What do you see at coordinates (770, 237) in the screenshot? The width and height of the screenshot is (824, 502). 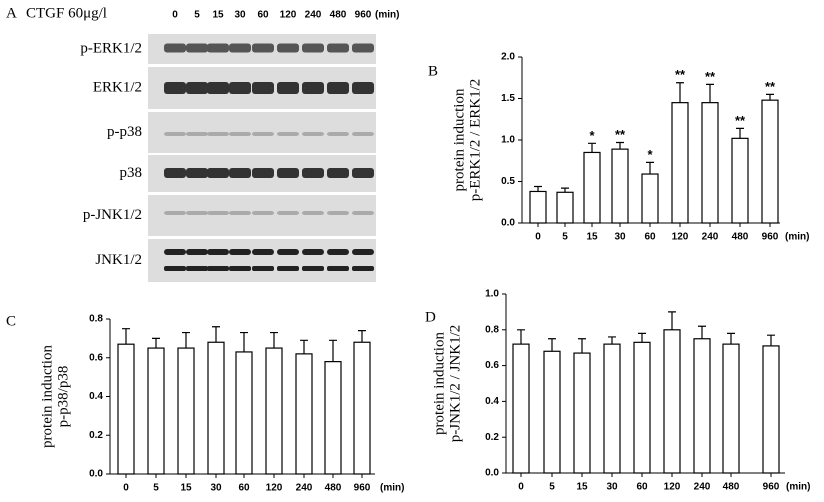 I see `x-tick-label: 960` at bounding box center [770, 237].